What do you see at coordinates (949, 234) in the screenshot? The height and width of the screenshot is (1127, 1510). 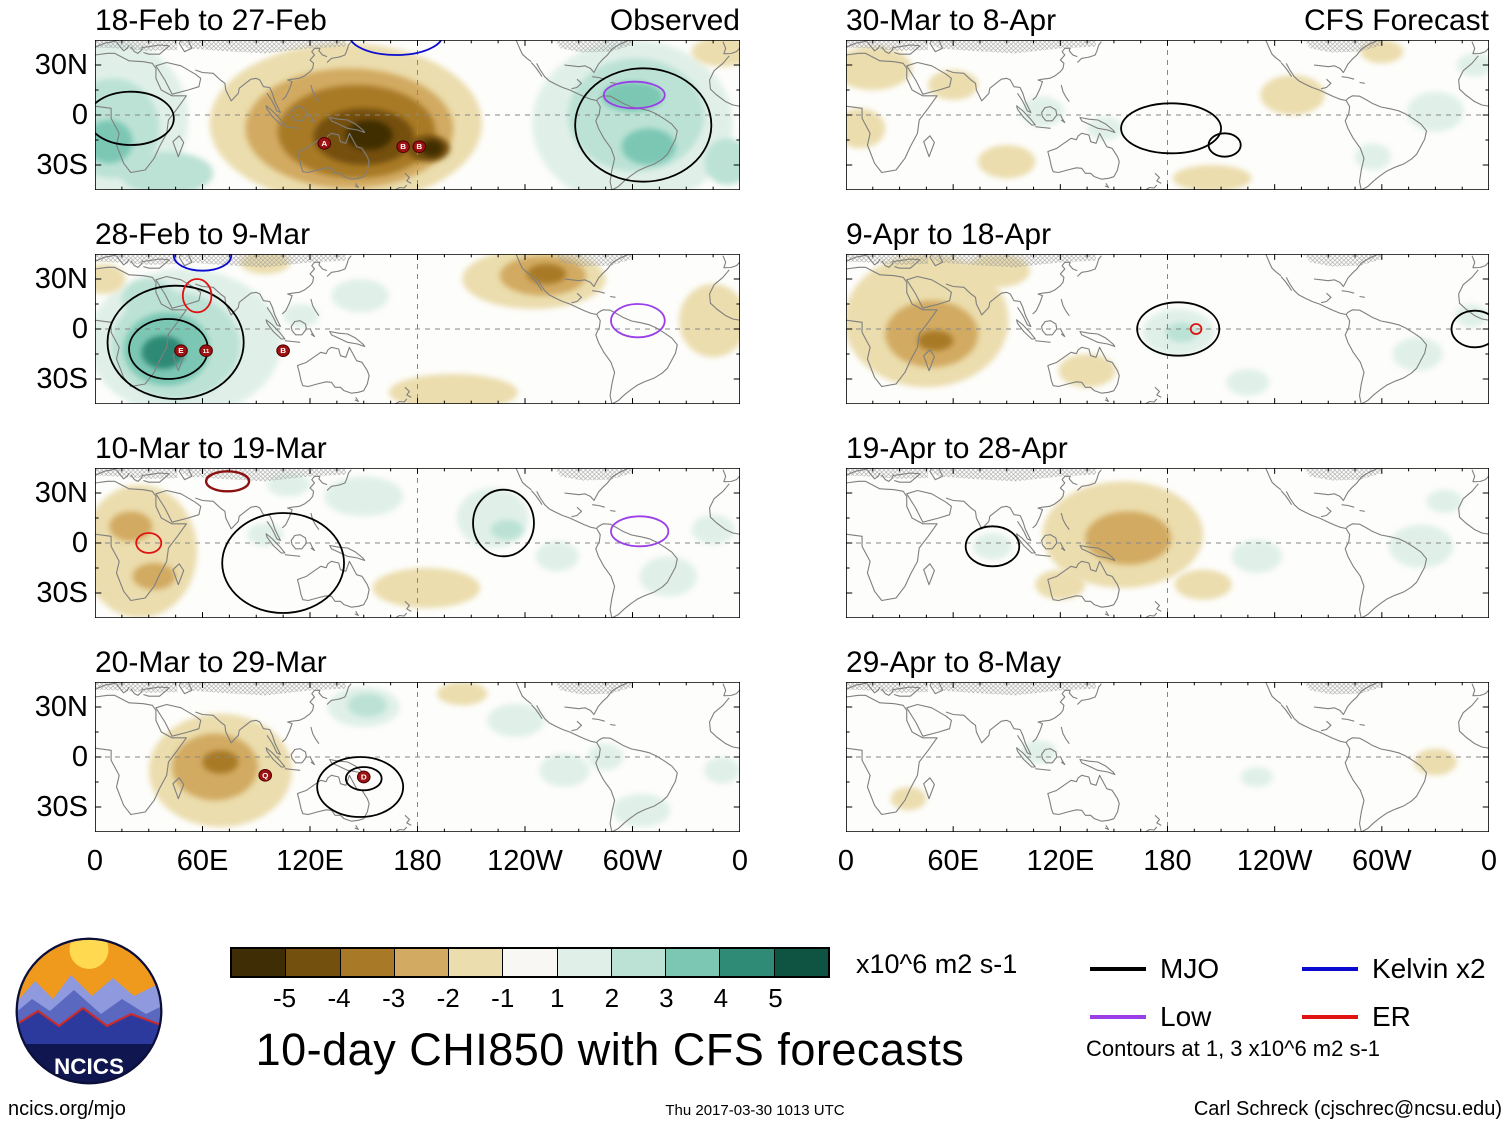 I see `panel-date-range: 9-Apr to 18-Apr` at bounding box center [949, 234].